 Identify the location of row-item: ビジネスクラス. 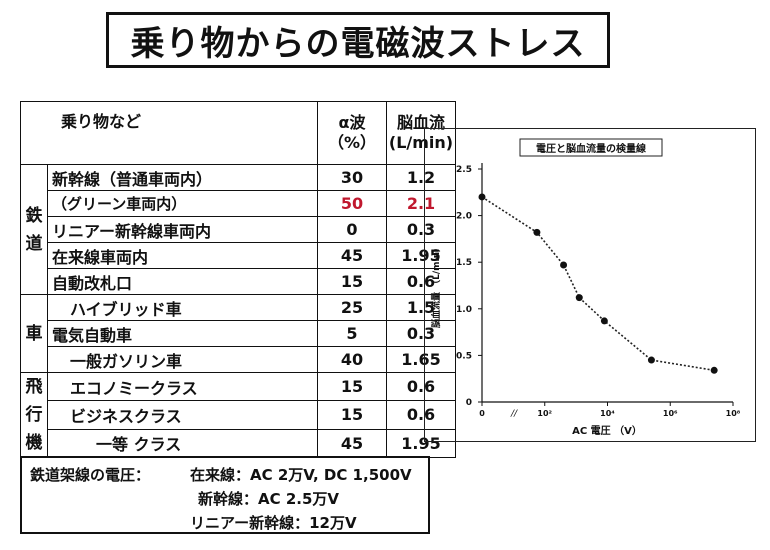
(182, 415).